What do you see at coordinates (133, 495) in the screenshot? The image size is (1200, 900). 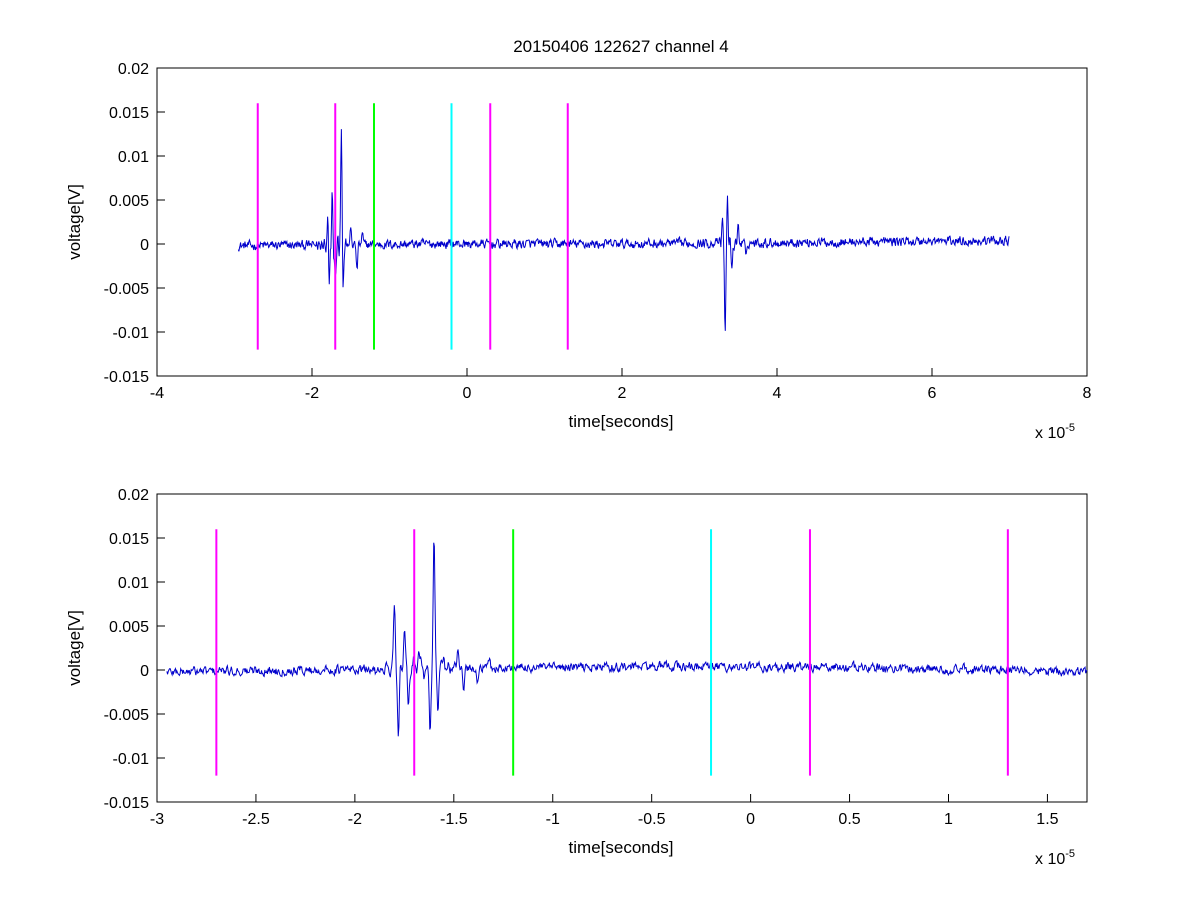 I see `chart-bottom-y-tick-label: 0.02` at bounding box center [133, 495].